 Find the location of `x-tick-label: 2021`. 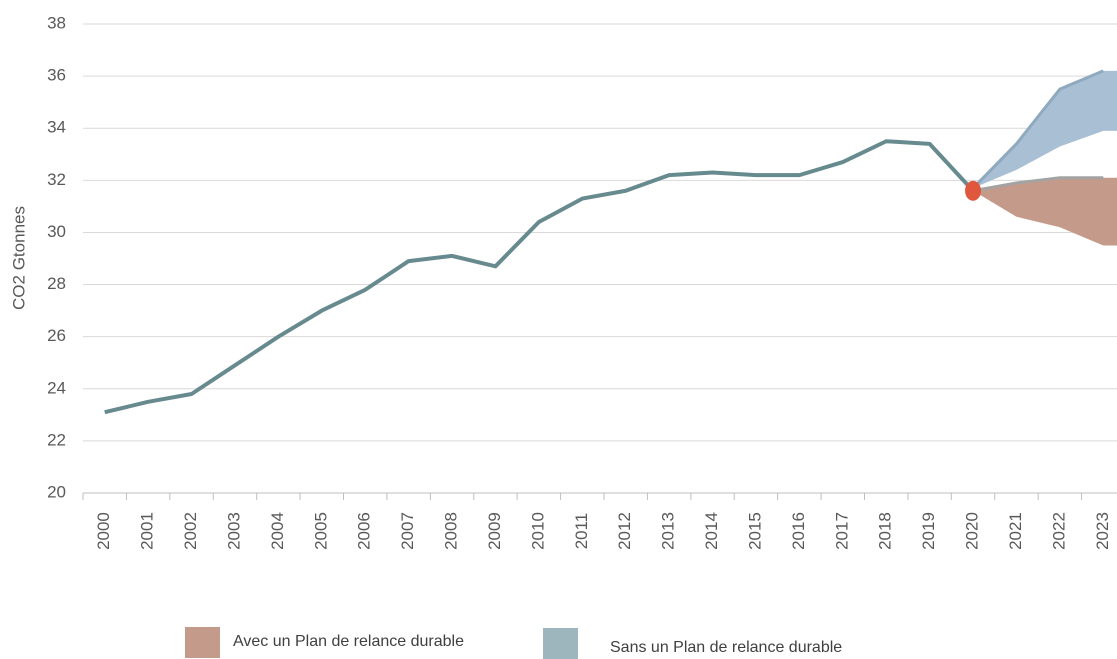

x-tick-label: 2021 is located at coordinates (1015, 531).